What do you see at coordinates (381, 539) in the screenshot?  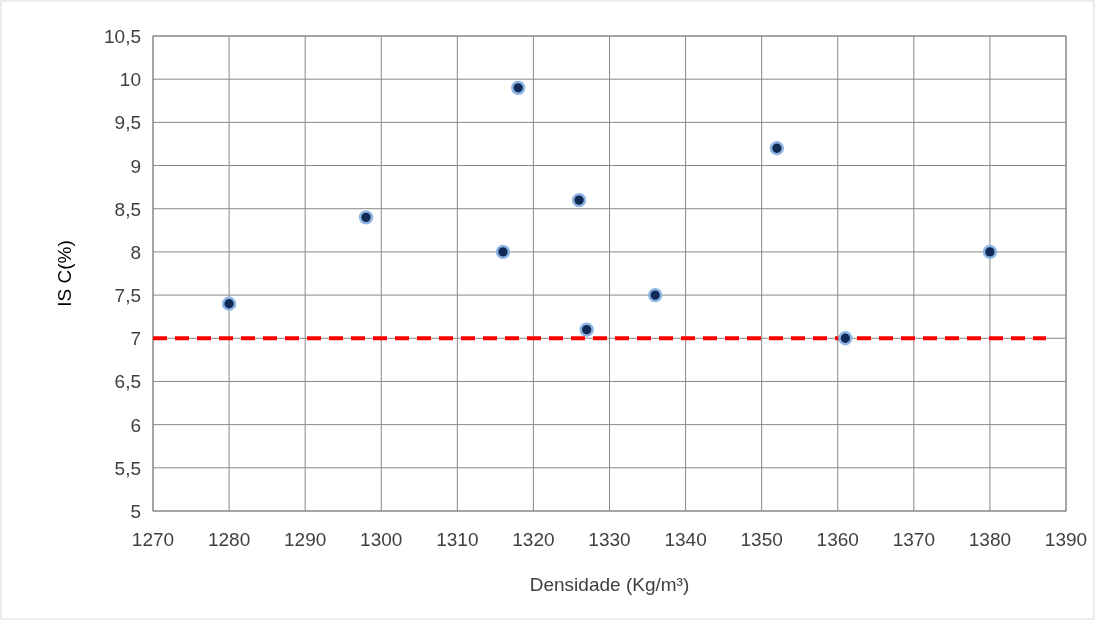 I see `x-tick-label: 1300` at bounding box center [381, 539].